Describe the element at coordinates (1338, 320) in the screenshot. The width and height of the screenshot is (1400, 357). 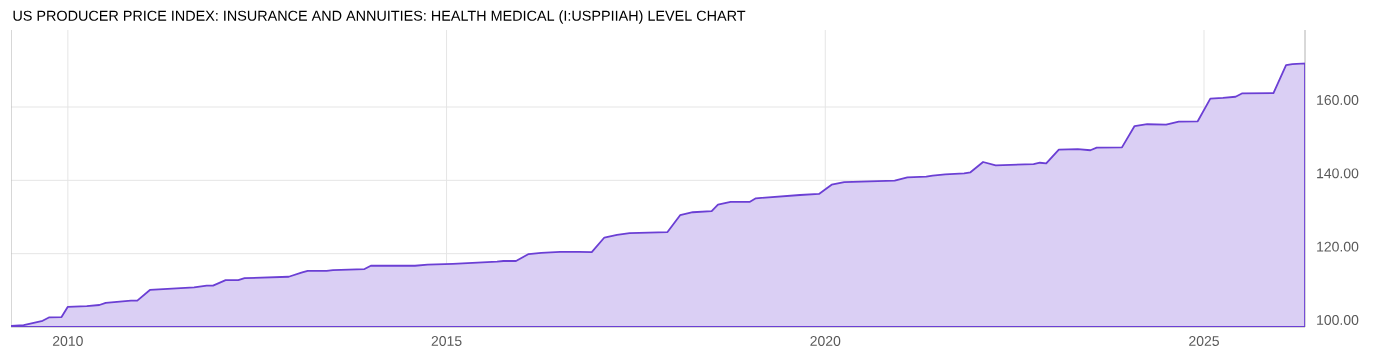
I see `y-tick-label: 100.00` at that location.